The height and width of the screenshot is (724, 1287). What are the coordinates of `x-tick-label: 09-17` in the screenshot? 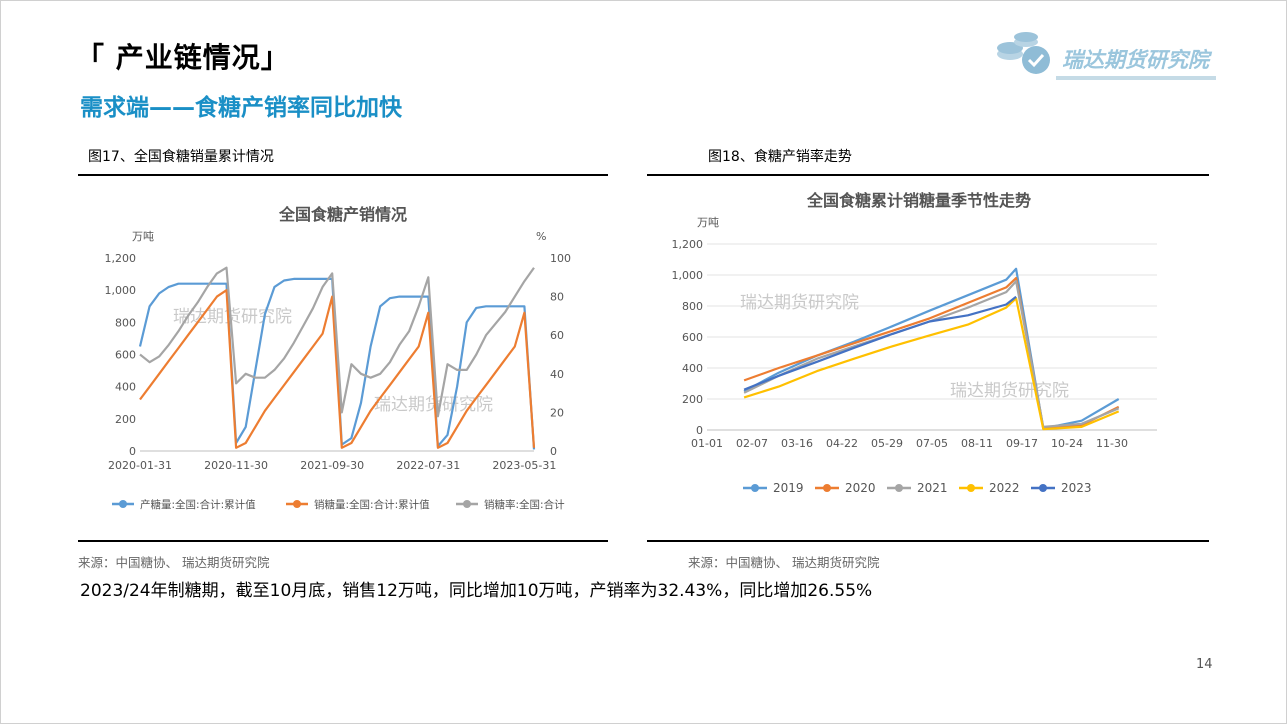 It's located at (1022, 443).